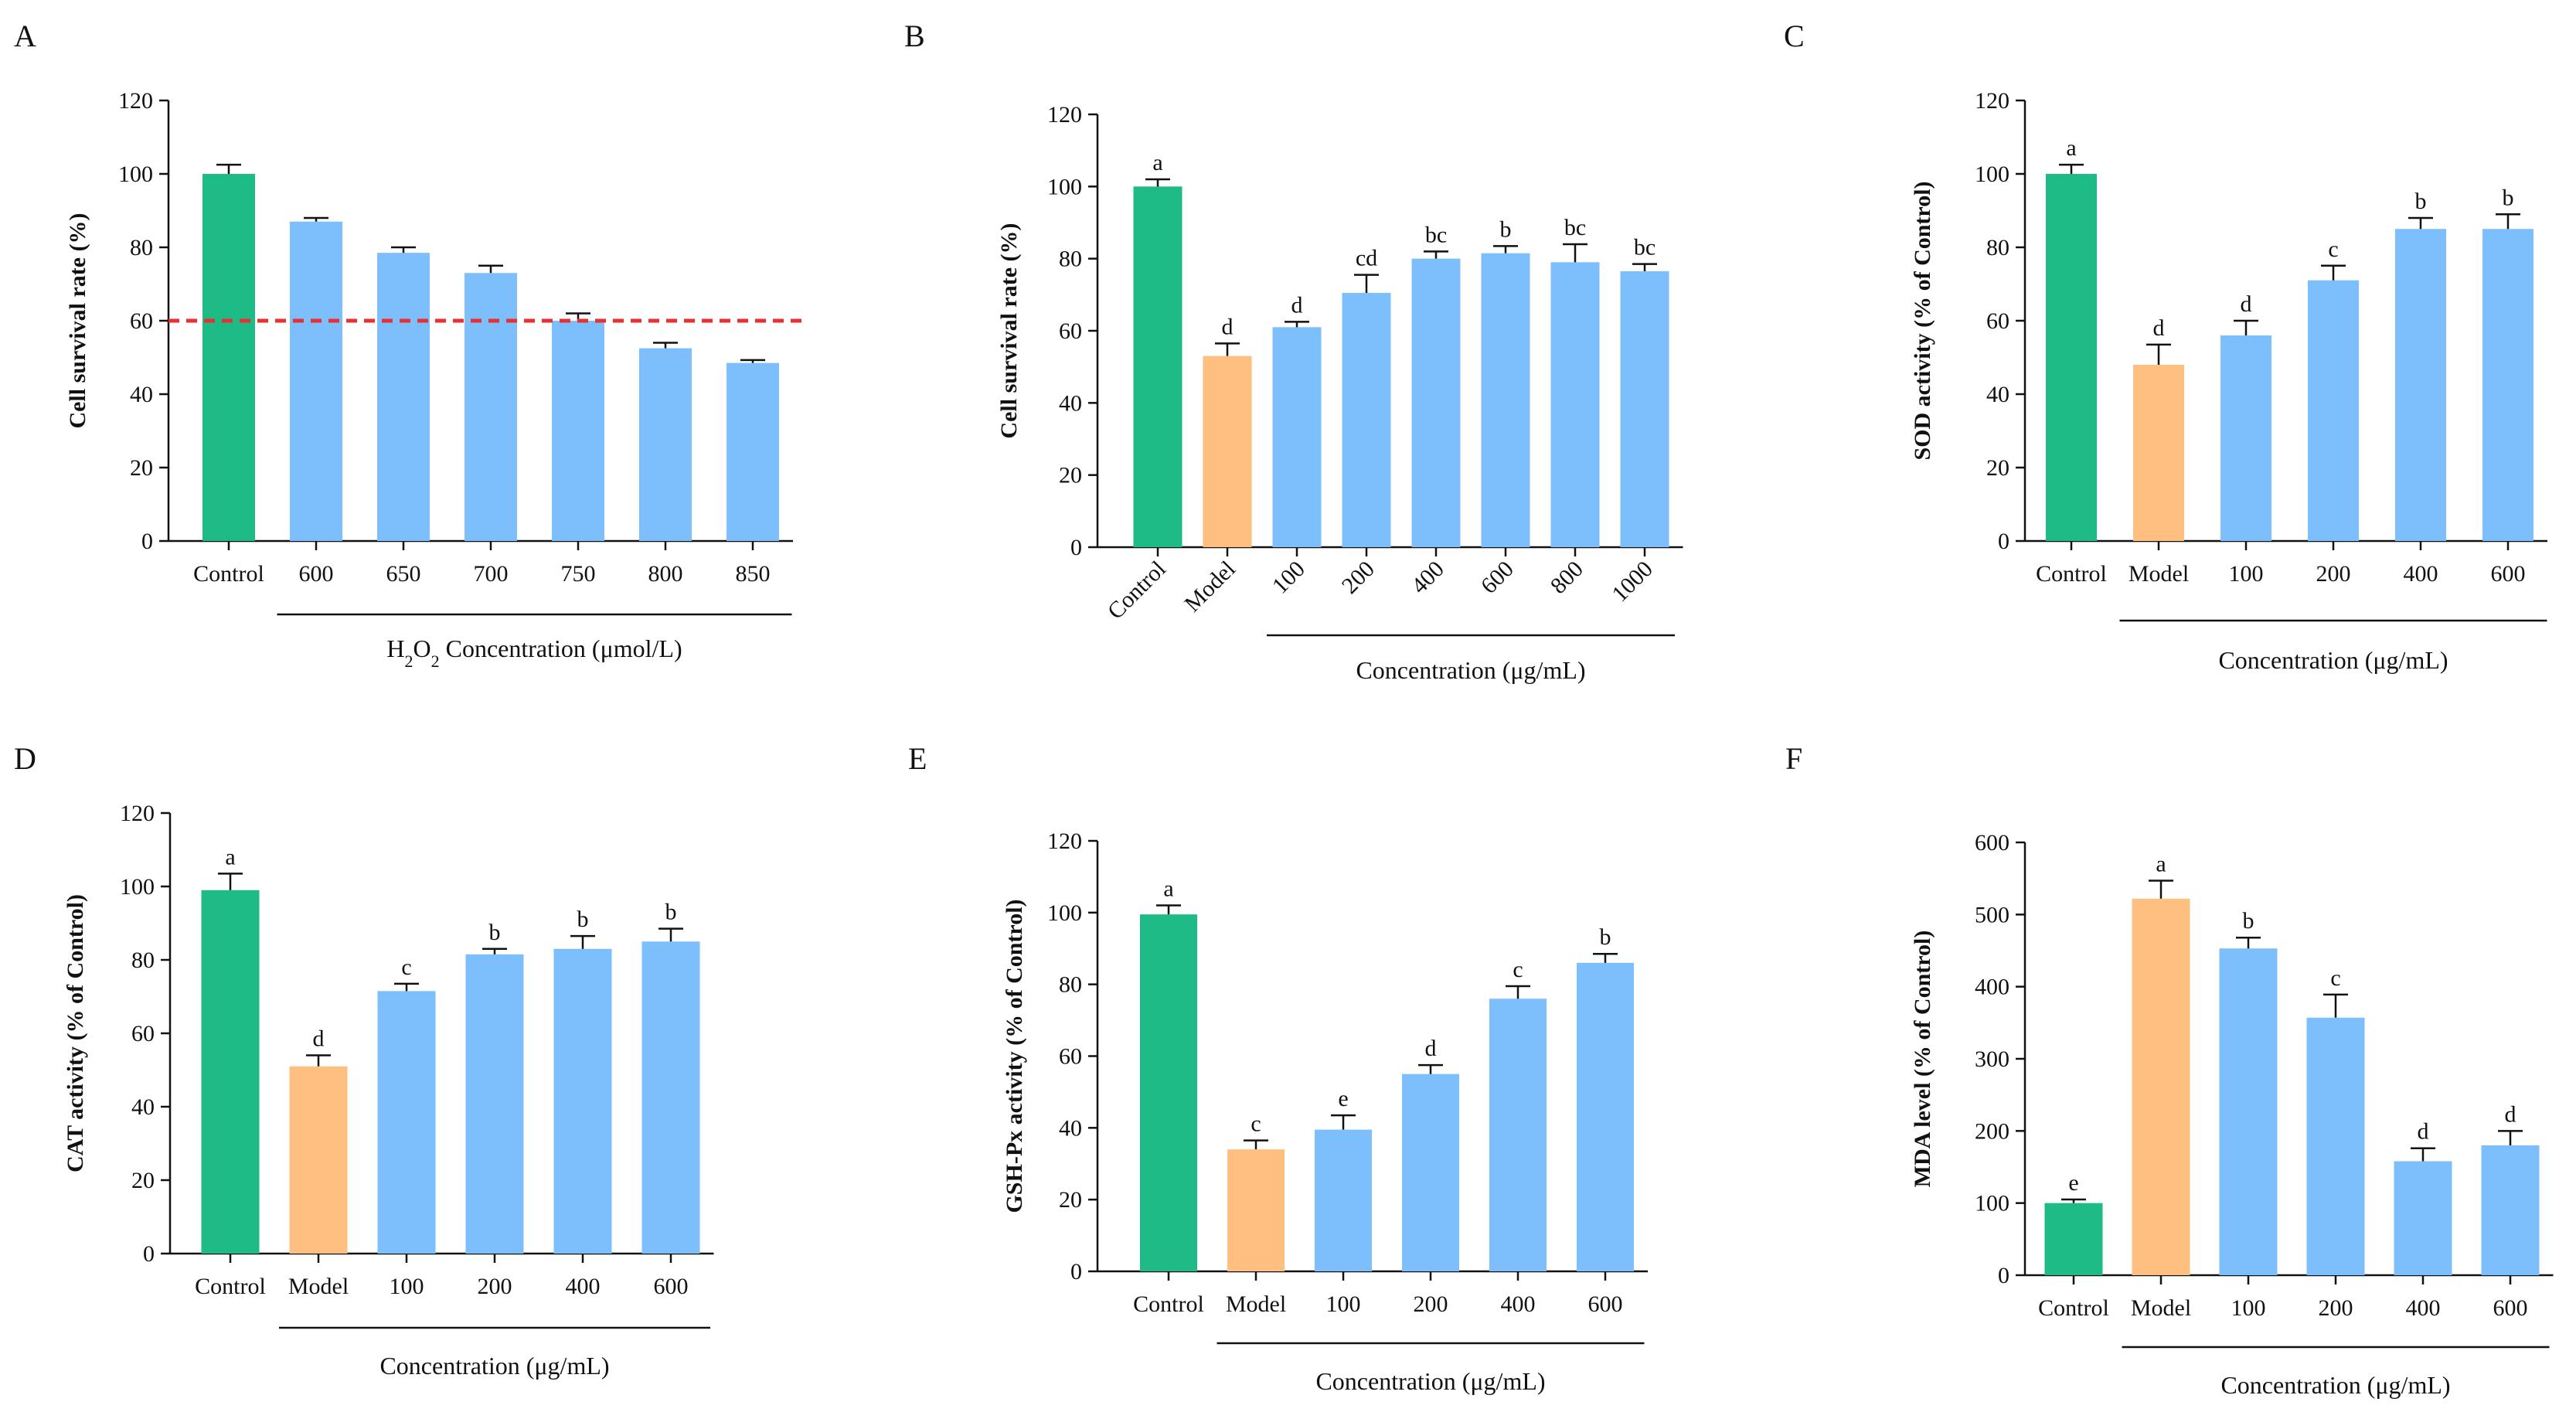  What do you see at coordinates (578, 574) in the screenshot?
I see `pa-x-tick-label: 750` at bounding box center [578, 574].